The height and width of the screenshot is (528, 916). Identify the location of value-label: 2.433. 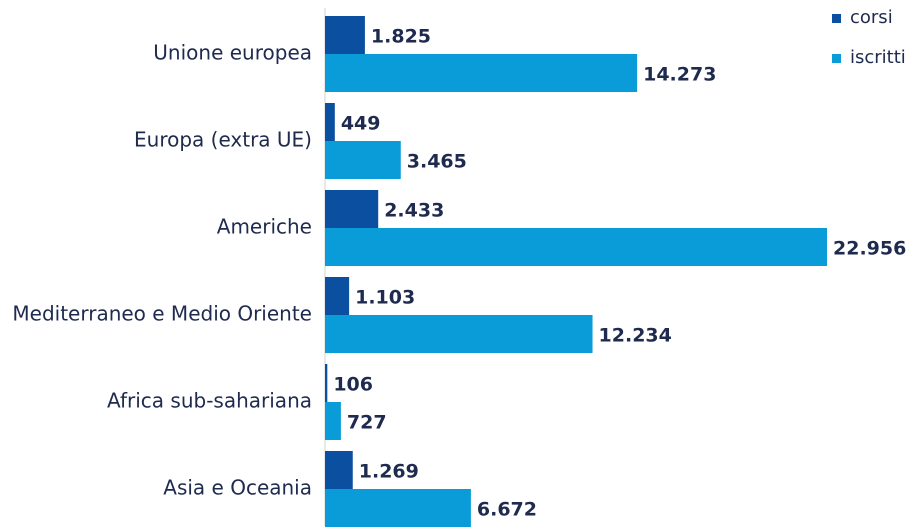
(414, 211).